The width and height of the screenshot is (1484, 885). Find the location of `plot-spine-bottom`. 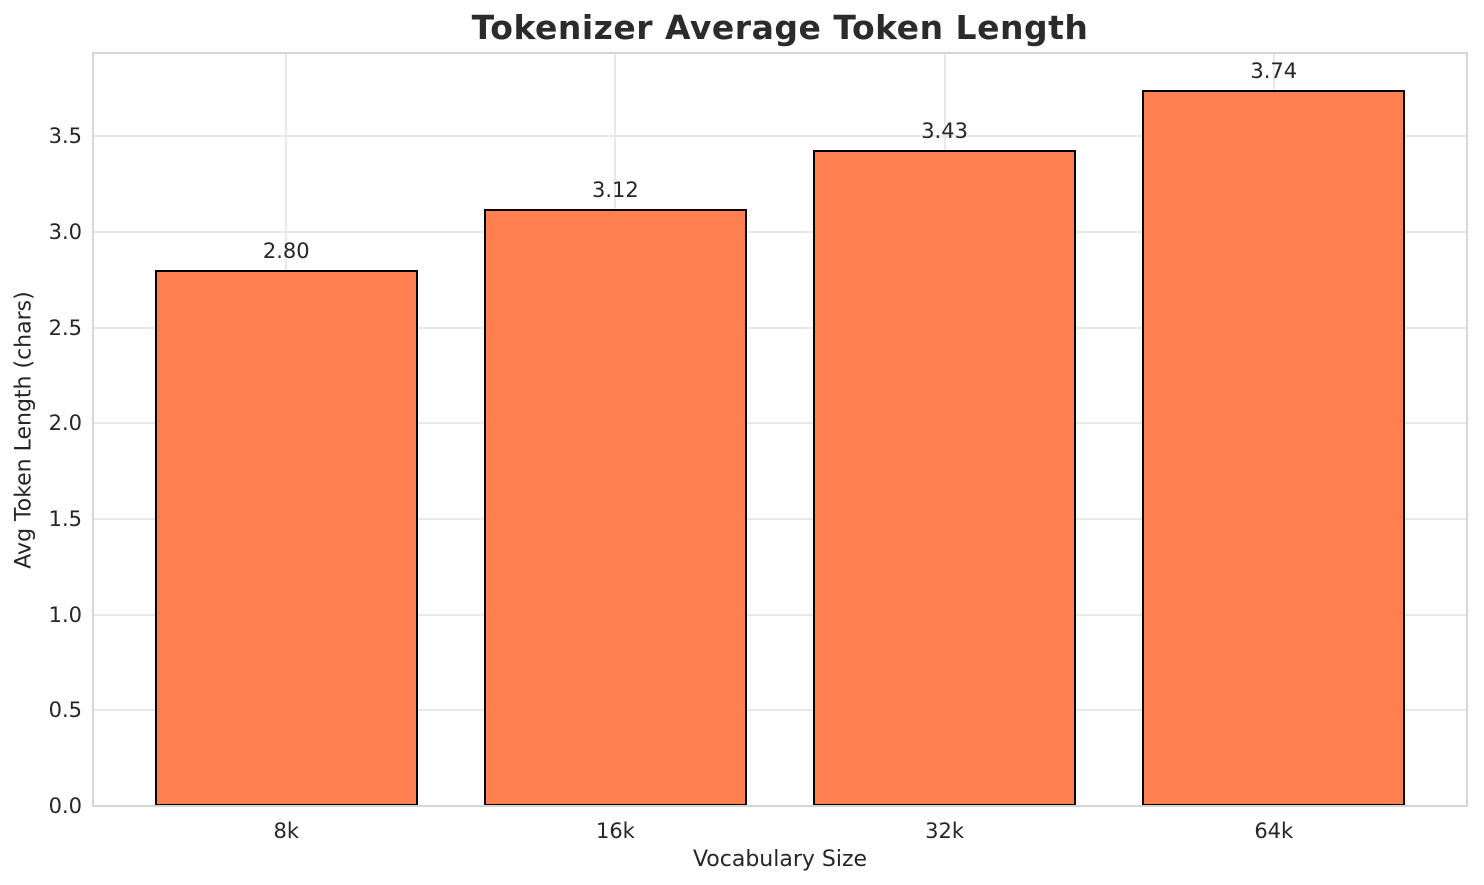

plot-spine-bottom is located at coordinates (780, 806).